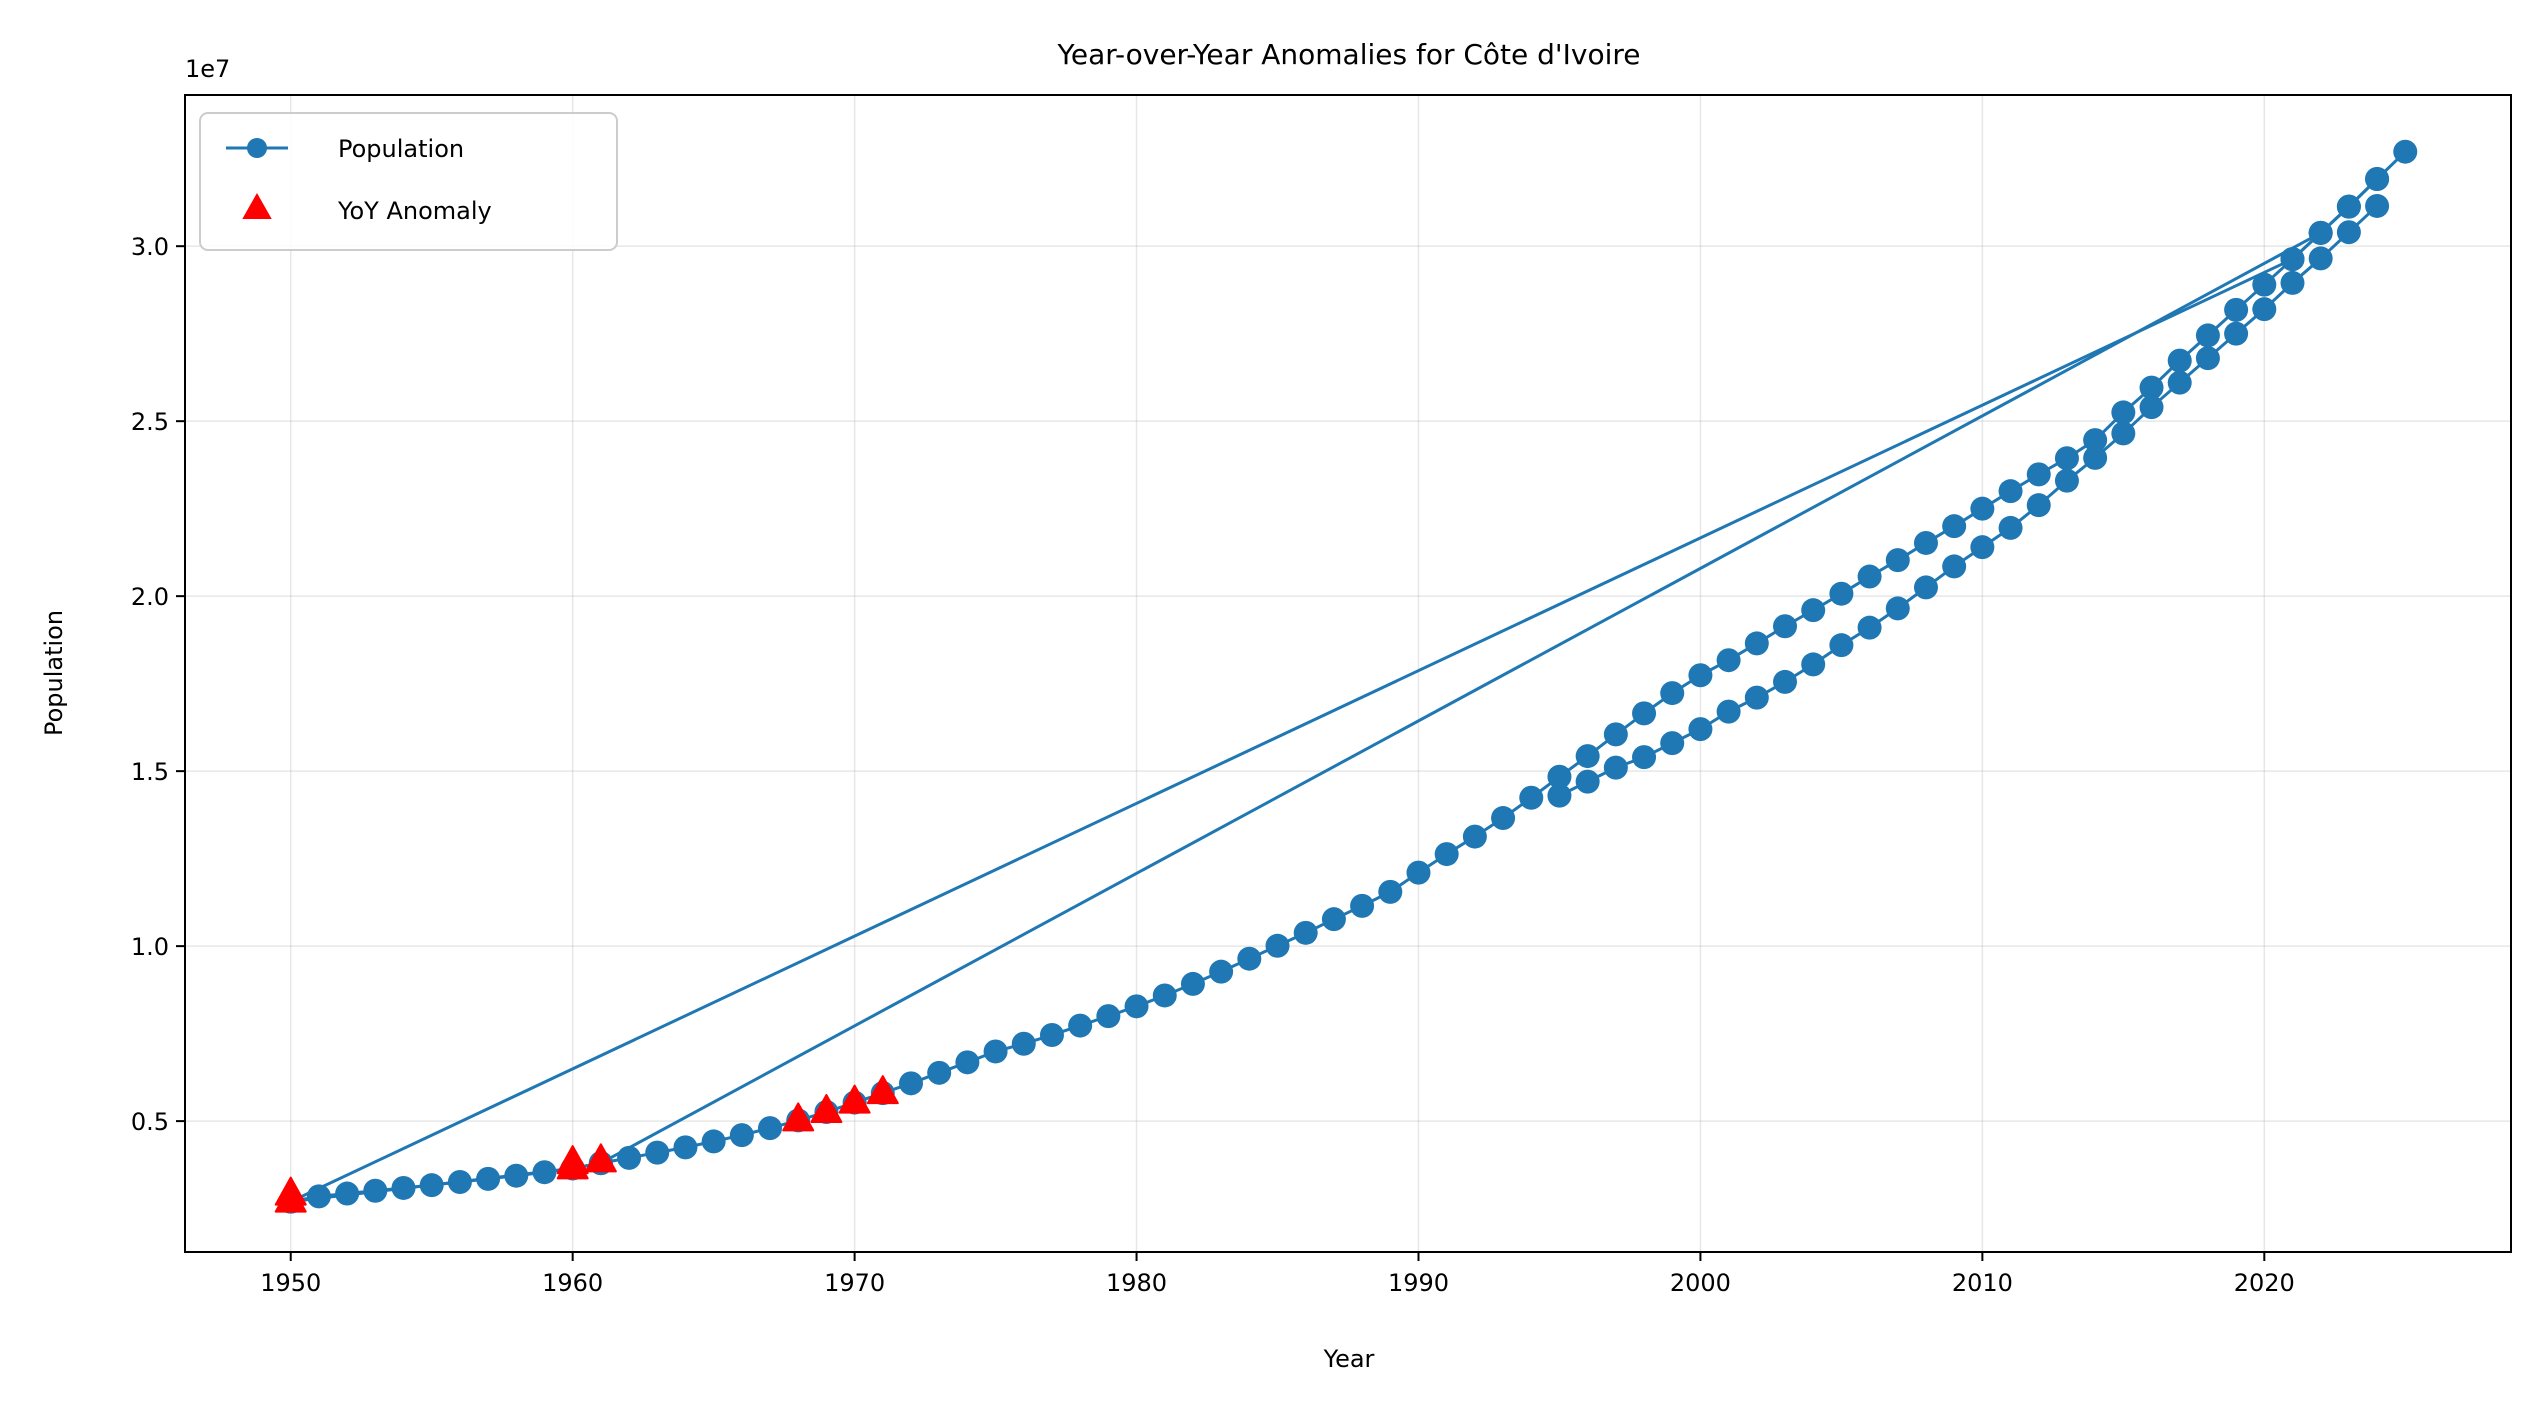 The image size is (2539, 1407). I want to click on y-tick-label: 2.0, so click(150, 597).